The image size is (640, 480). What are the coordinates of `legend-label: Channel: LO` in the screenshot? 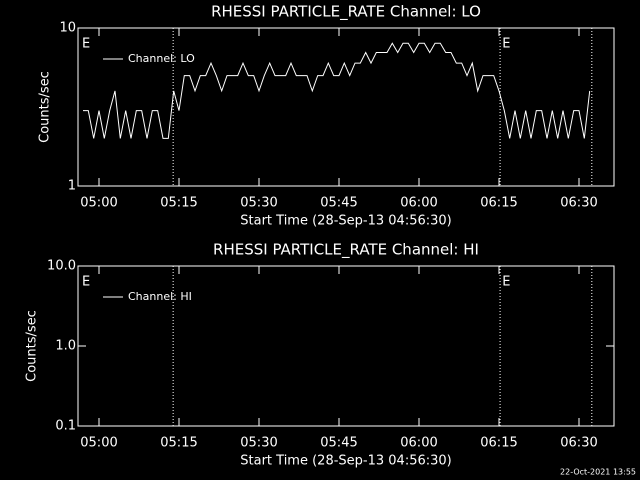 It's located at (161, 58).